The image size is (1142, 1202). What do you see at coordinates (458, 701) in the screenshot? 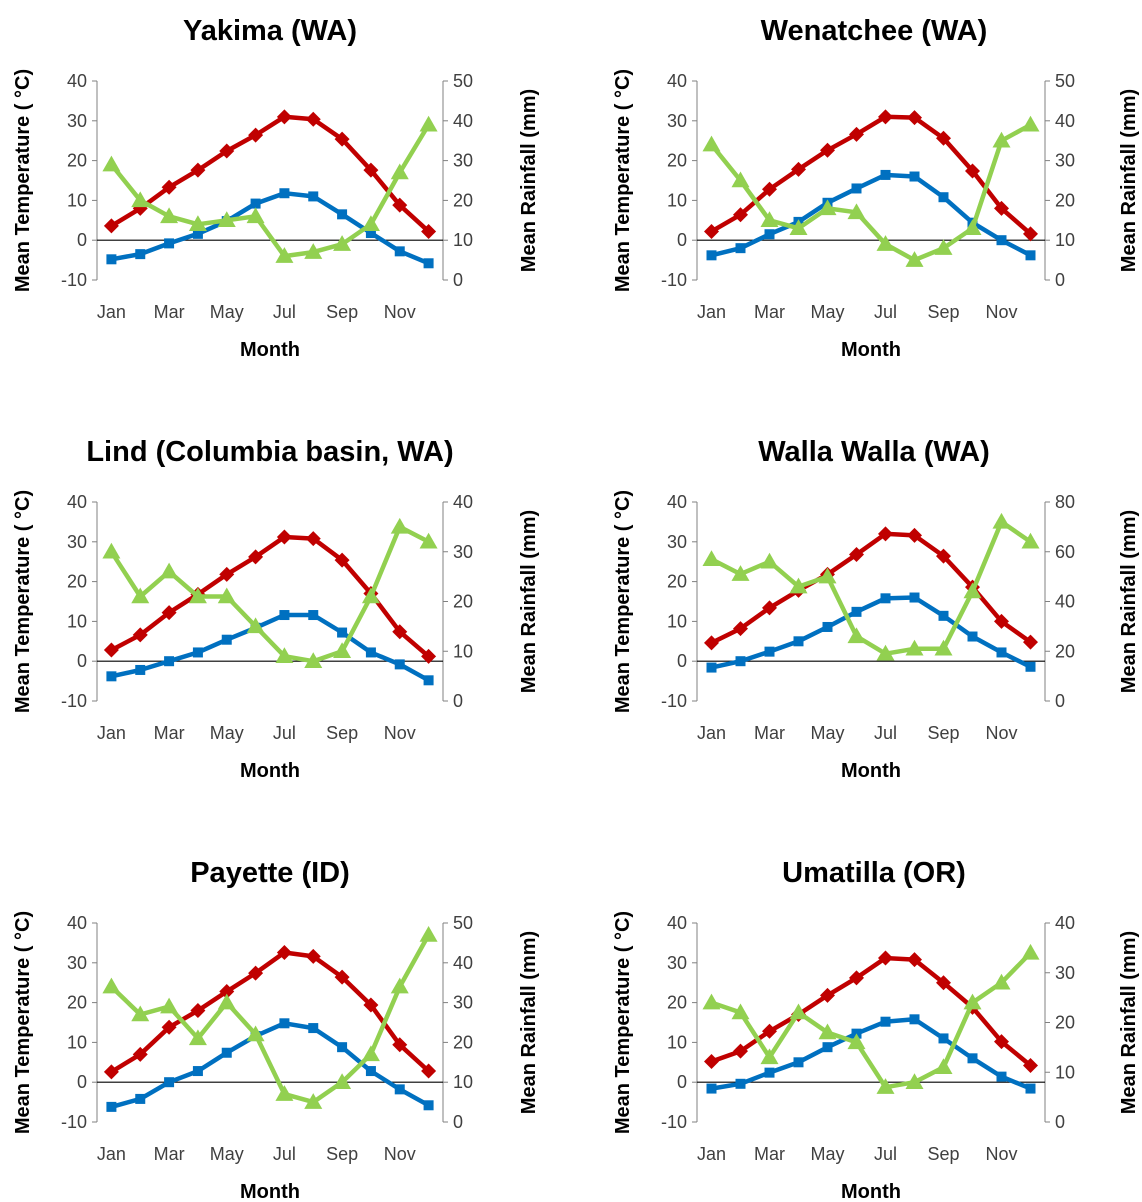
I see `right-tick-label: 0` at bounding box center [458, 701].